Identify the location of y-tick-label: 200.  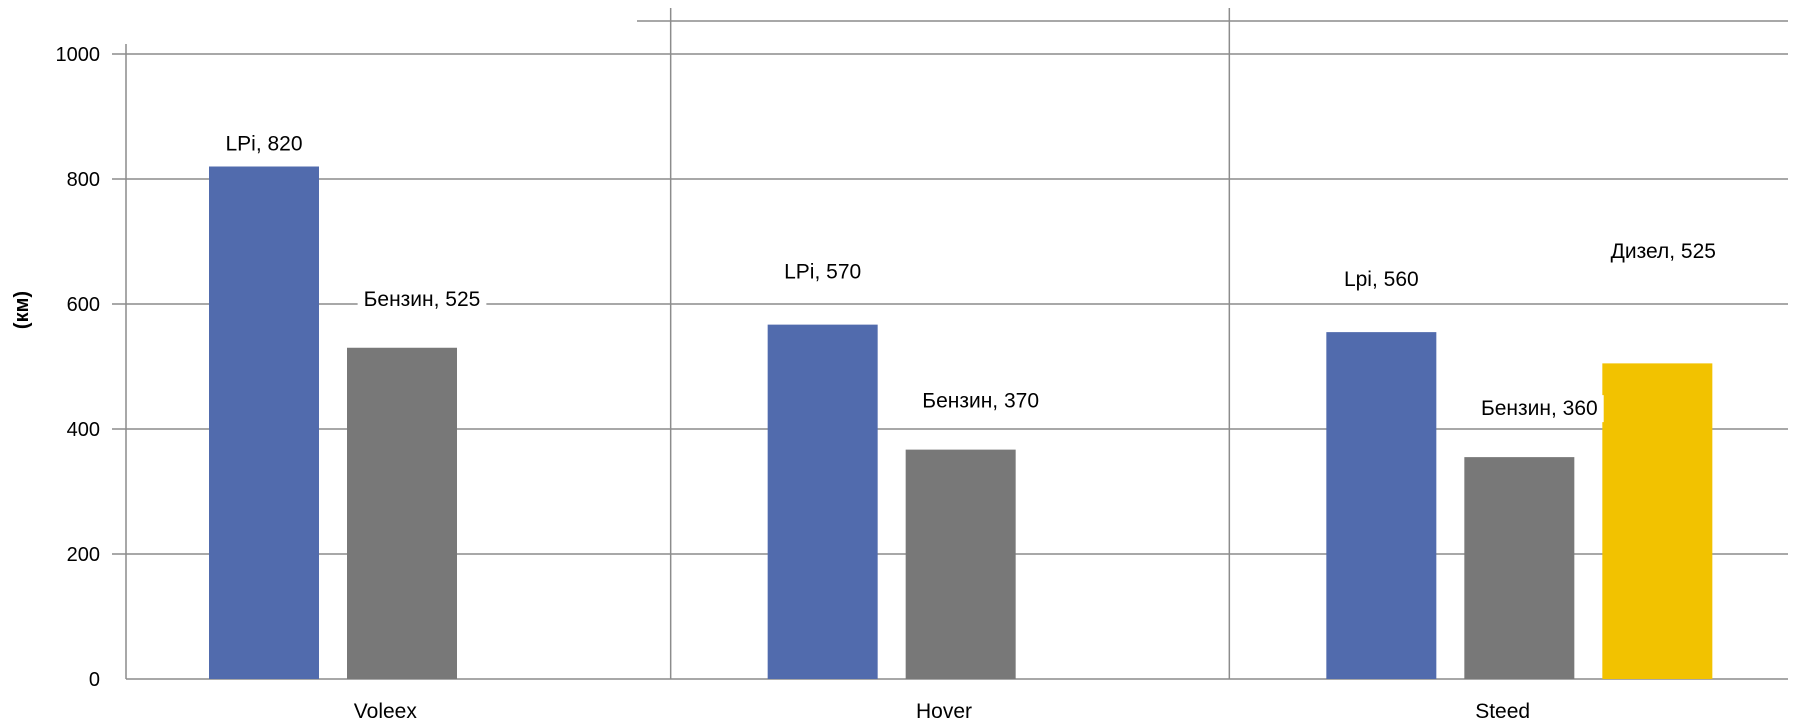
(83, 555).